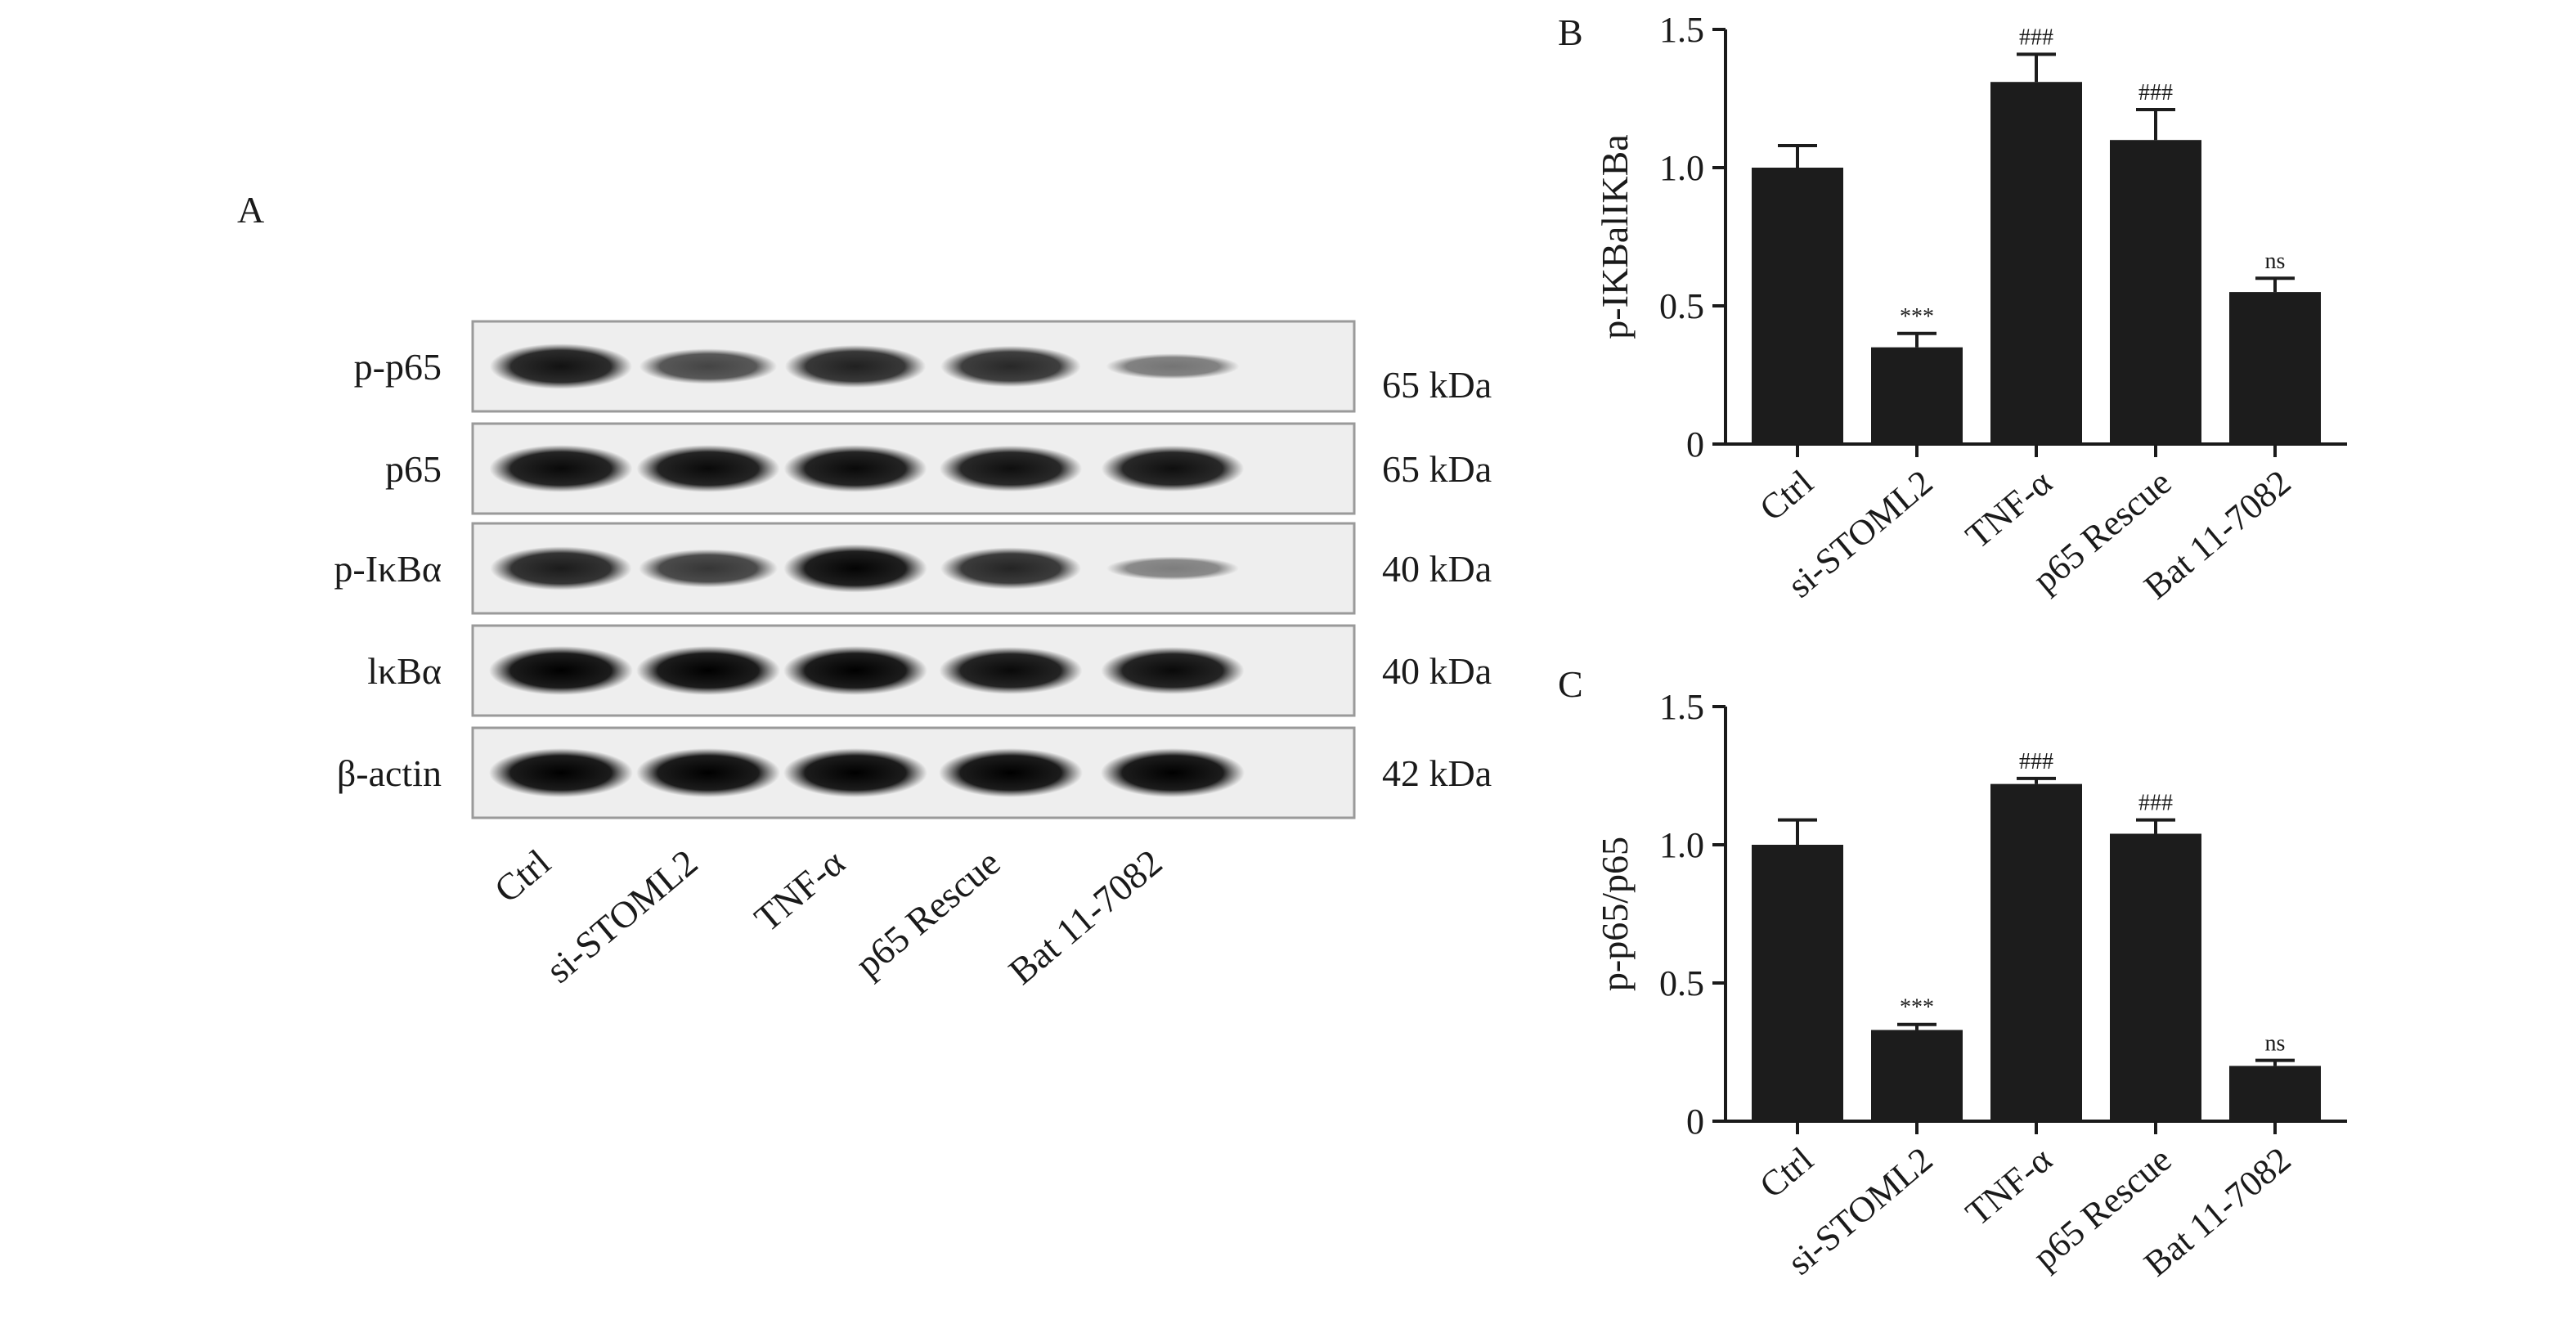 The height and width of the screenshot is (1324, 2576). I want to click on lane-label: TNF-α, so click(800, 891).